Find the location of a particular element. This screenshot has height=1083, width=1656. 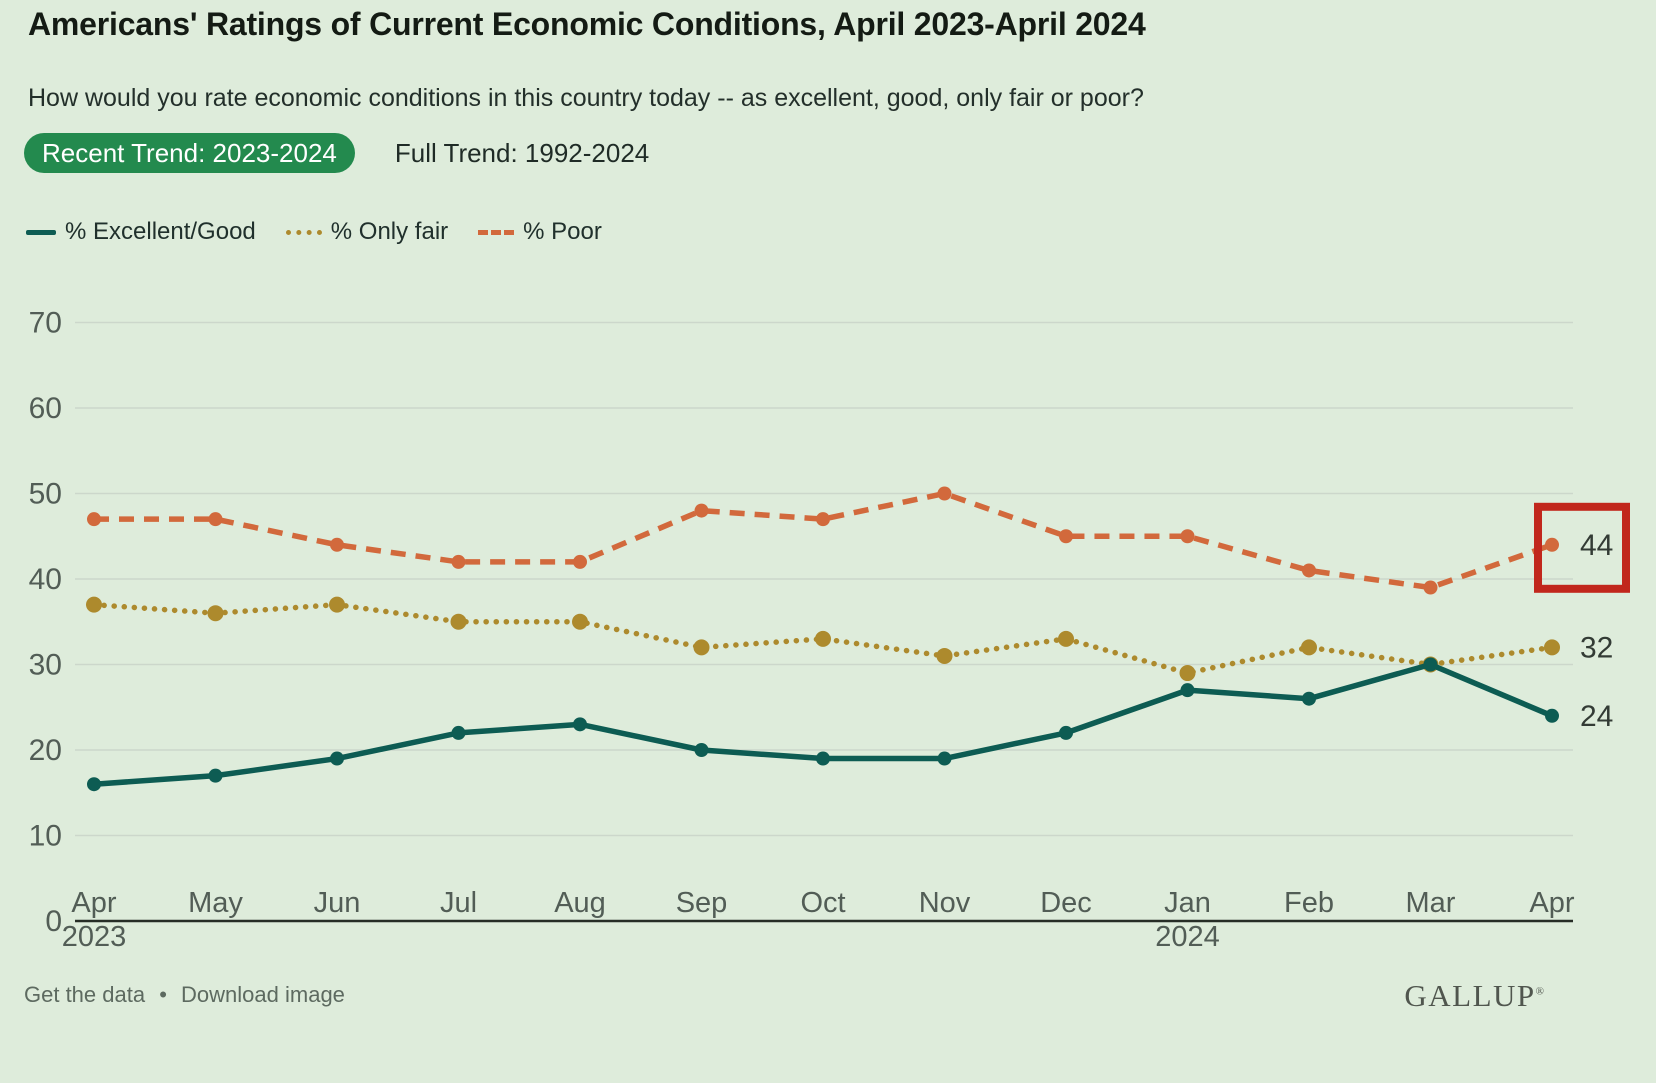

y-axis-tick-label: 50 is located at coordinates (45, 494).